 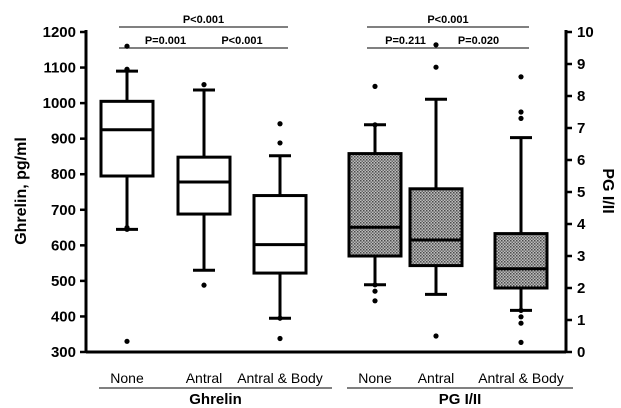 What do you see at coordinates (585, 32) in the screenshot?
I see `right-tick-label: 10` at bounding box center [585, 32].